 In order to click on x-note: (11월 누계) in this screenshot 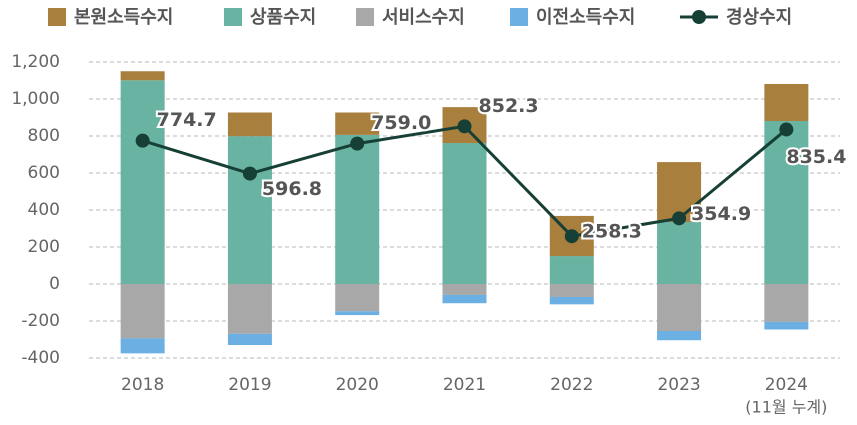, I will do `click(786, 407)`.